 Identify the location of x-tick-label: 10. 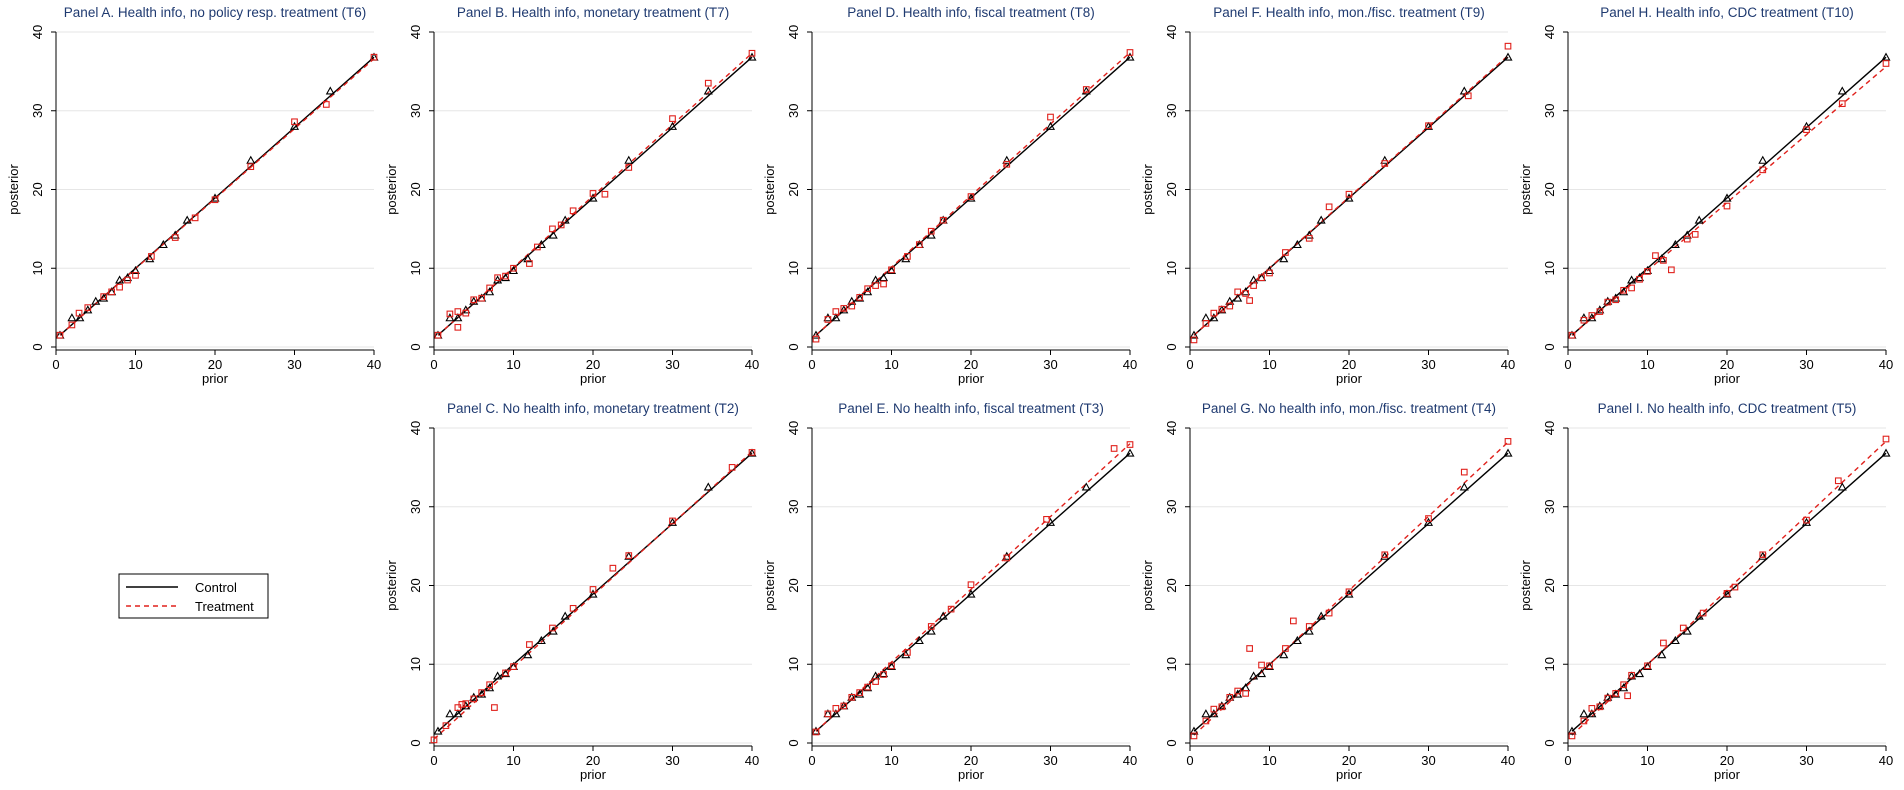
(513, 364).